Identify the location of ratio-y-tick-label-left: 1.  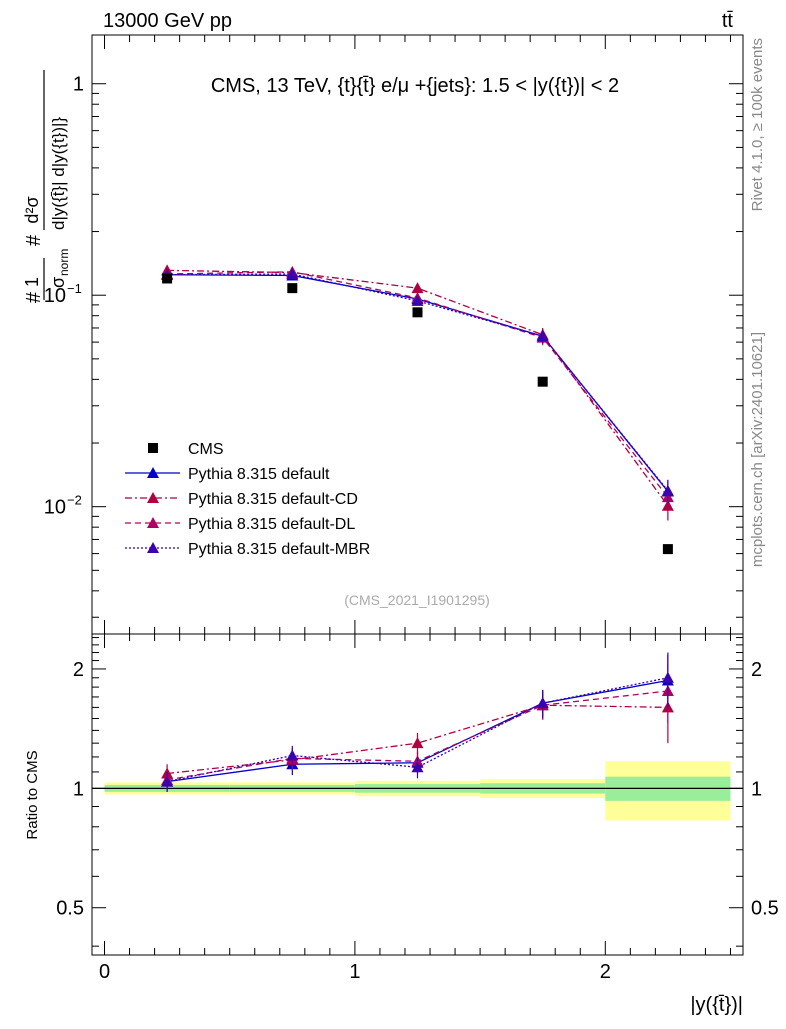
(78, 789).